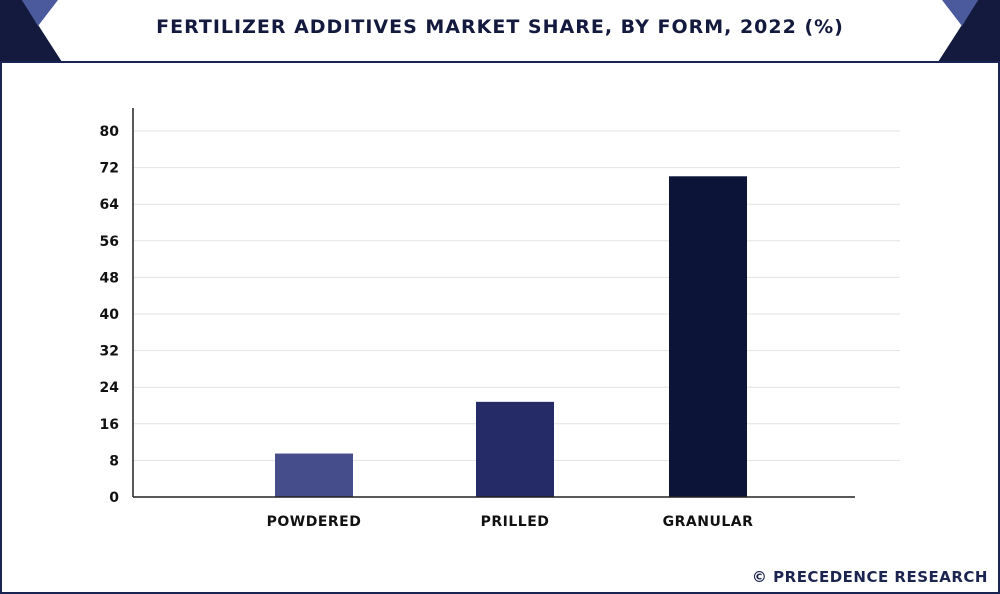 This screenshot has width=1000, height=594. Describe the element at coordinates (314, 475) in the screenshot. I see `bar-powdered` at that location.